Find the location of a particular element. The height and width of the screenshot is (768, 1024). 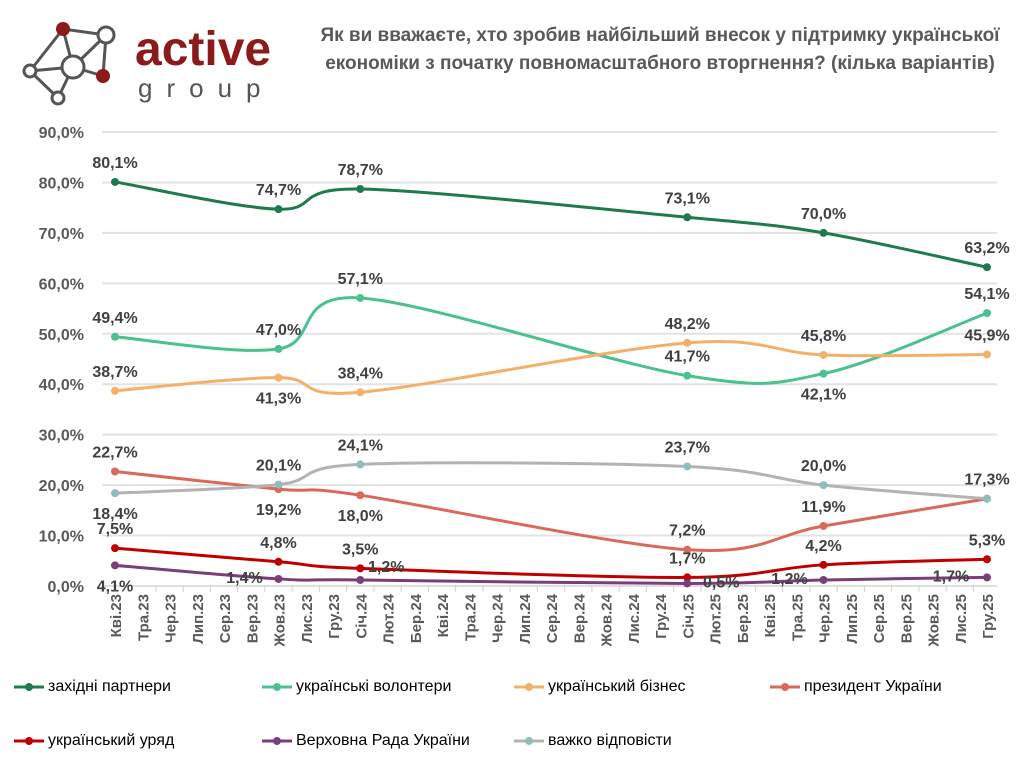

legend-label: Верховна Рада України is located at coordinates (383, 740).